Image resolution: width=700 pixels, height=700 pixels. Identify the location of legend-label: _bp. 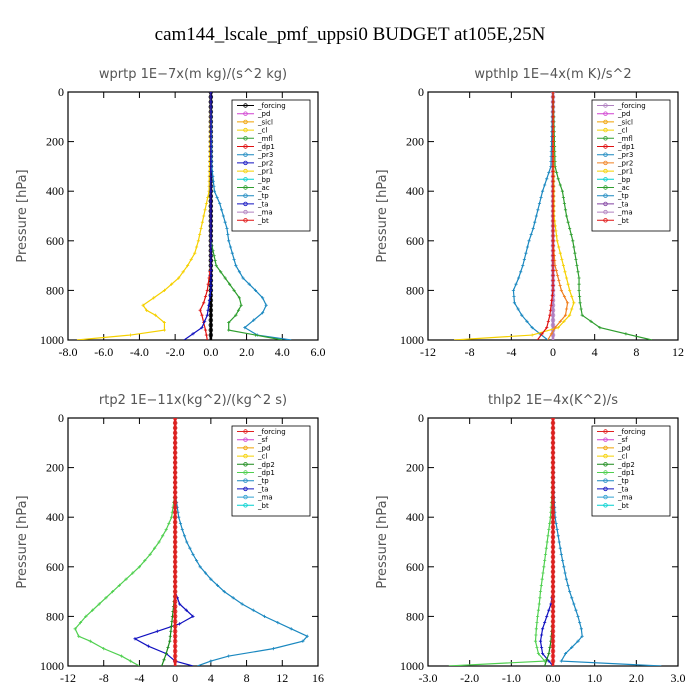
(624, 180).